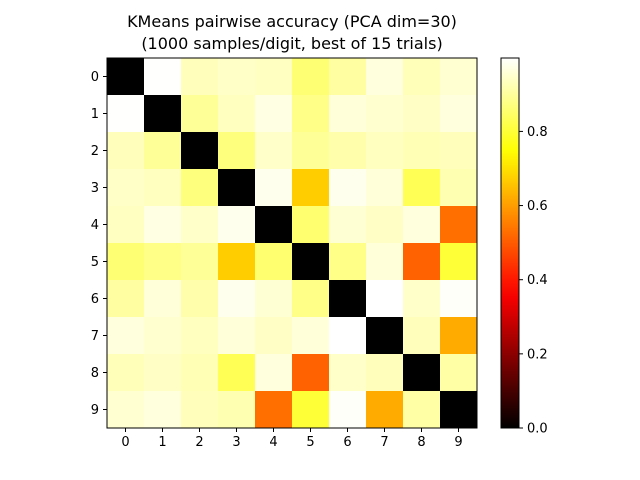 This screenshot has height=480, width=640. What do you see at coordinates (273, 442) in the screenshot?
I see `x-tick-label: 4` at bounding box center [273, 442].